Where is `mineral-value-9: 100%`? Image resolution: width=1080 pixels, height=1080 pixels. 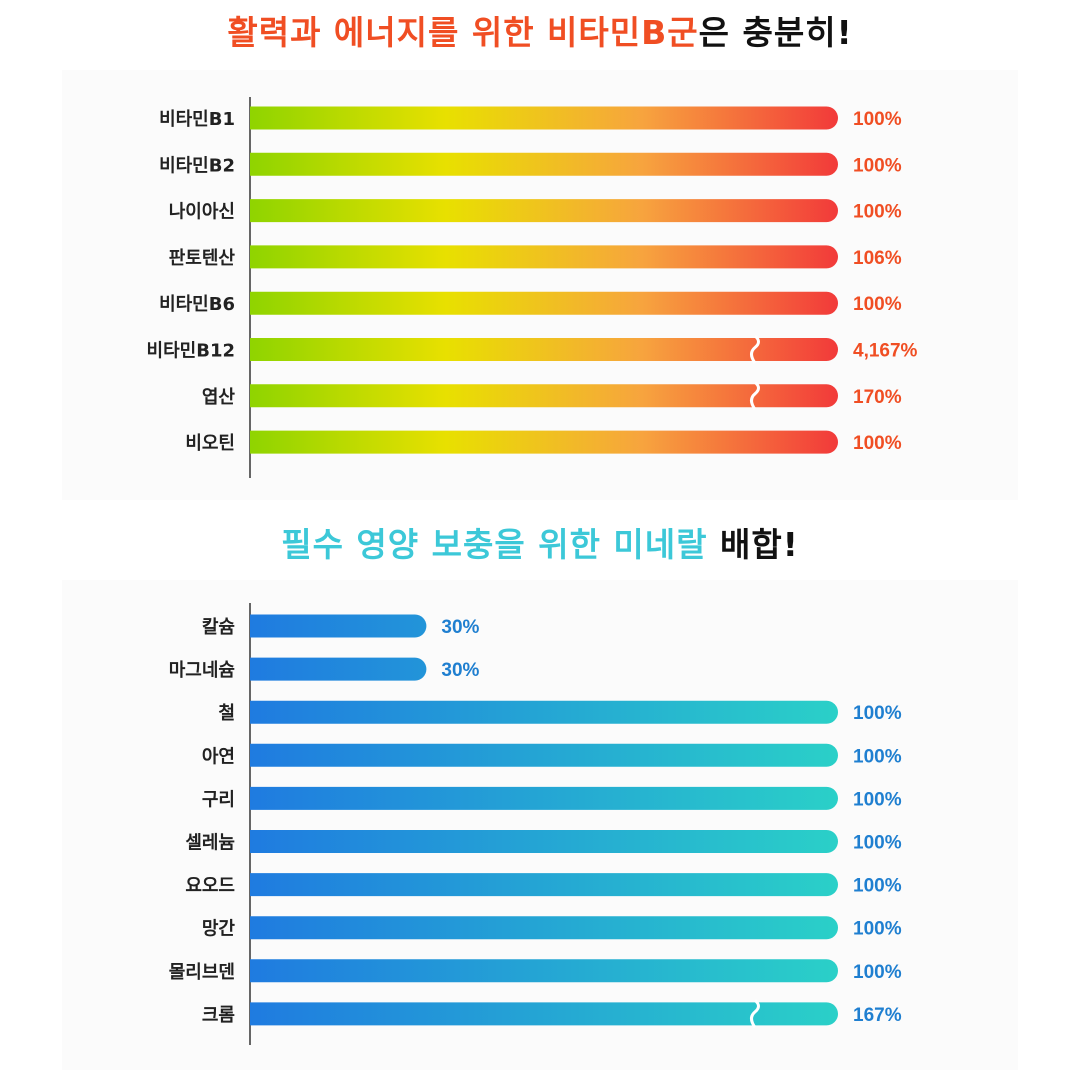
mineral-value-9: 100% is located at coordinates (877, 972).